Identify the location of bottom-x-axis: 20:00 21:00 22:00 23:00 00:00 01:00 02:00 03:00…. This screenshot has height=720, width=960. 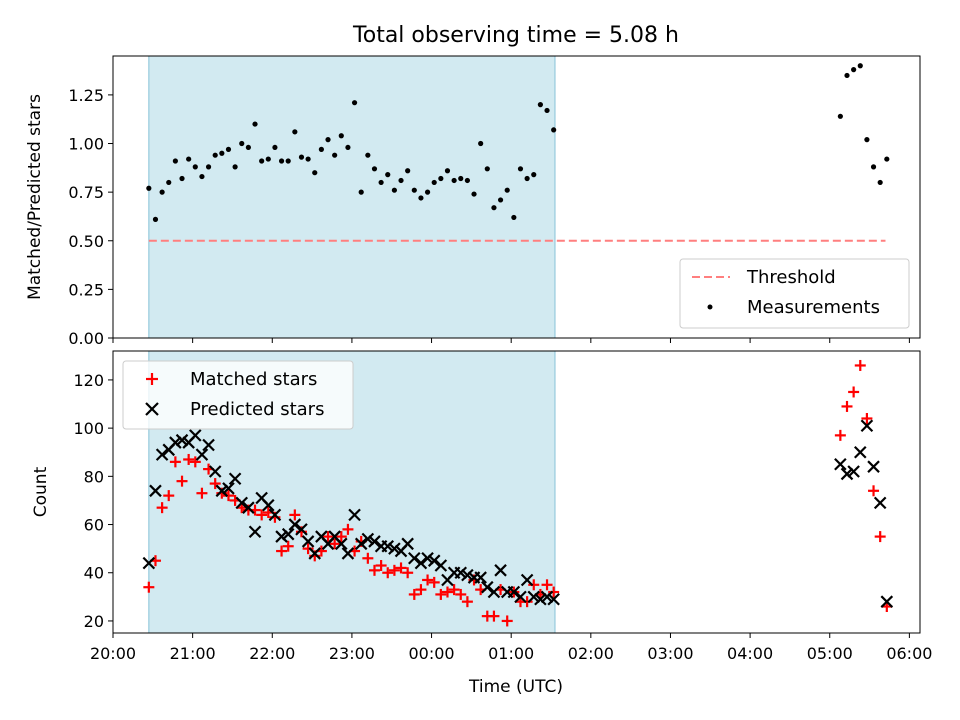
(511, 648).